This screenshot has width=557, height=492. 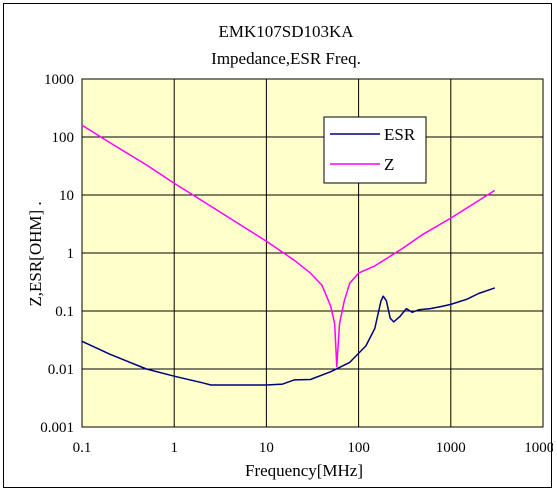 What do you see at coordinates (451, 448) in the screenshot?
I see `x-tick-label: 1000` at bounding box center [451, 448].